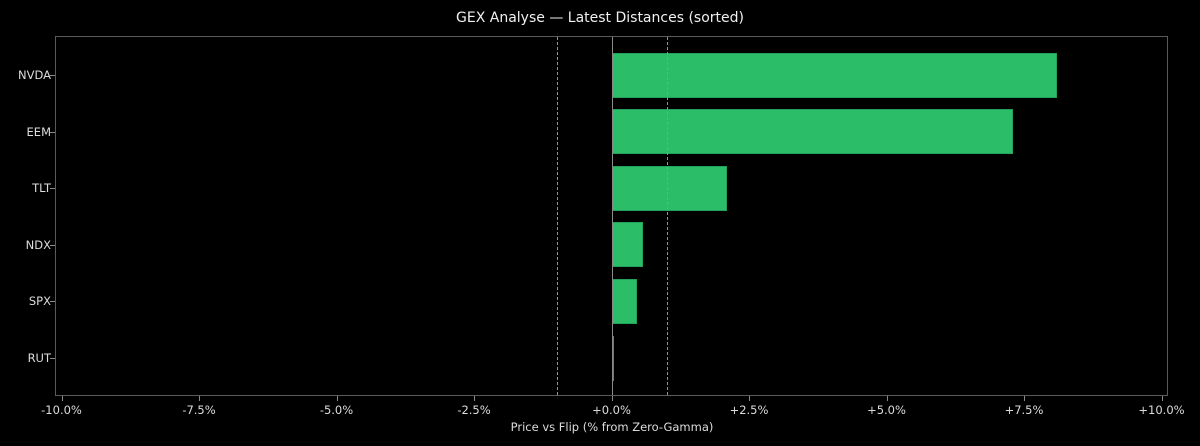  Describe the element at coordinates (474, 410) in the screenshot. I see `x-tick-label: -2.5%` at that location.